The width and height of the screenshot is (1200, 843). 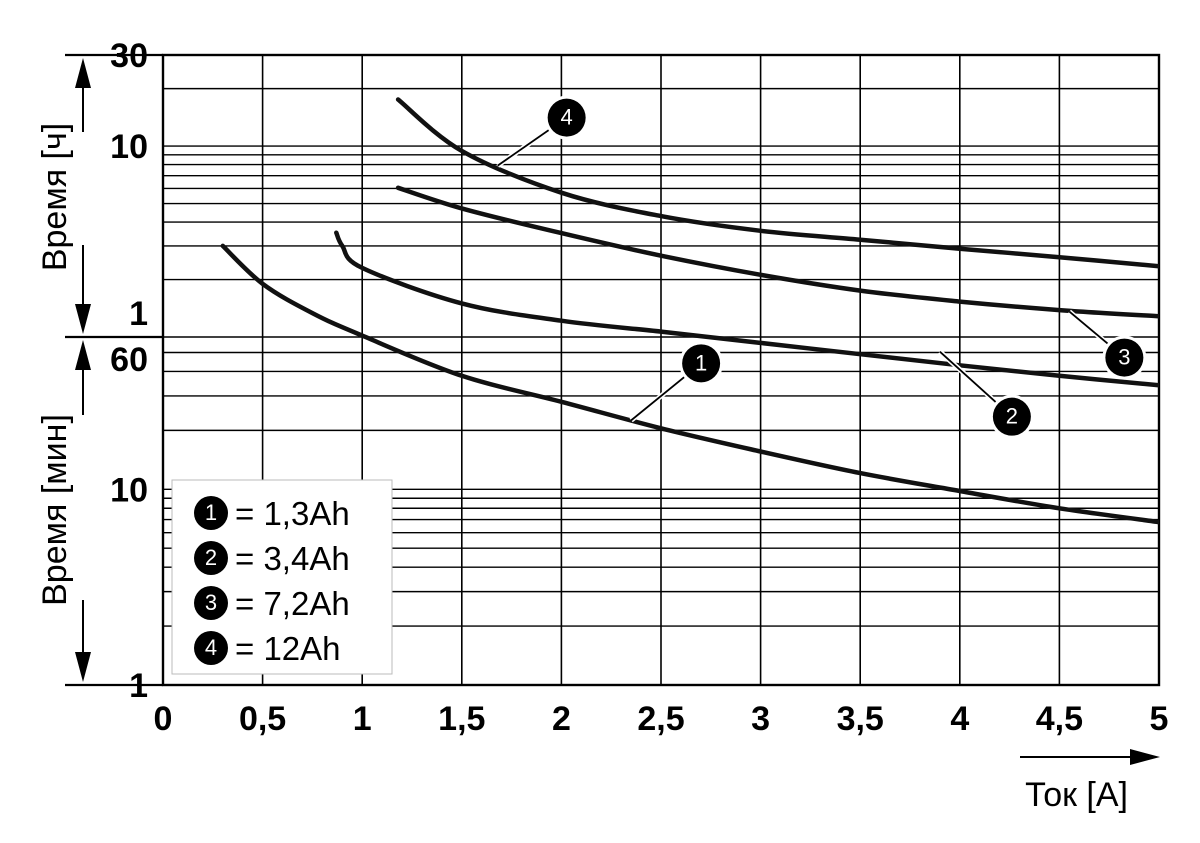 I want to click on legend-label: = 12Ah, so click(x=288, y=648).